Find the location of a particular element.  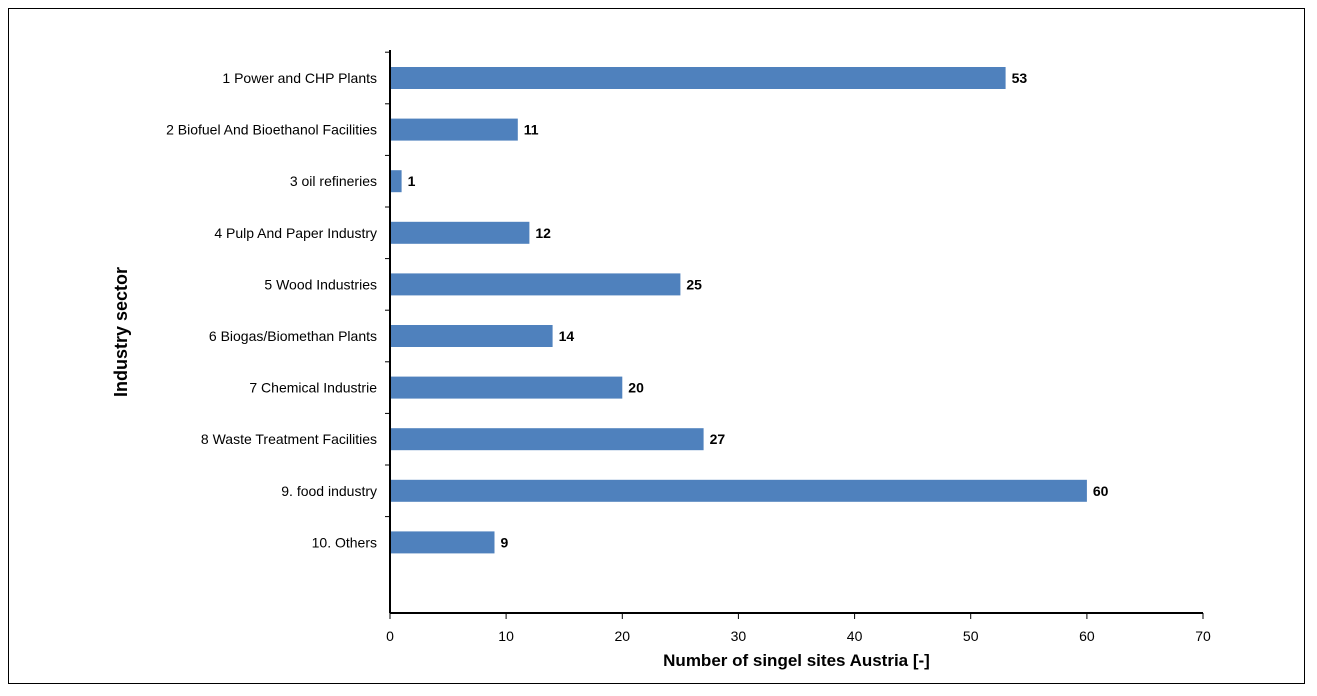

x-tick-label: 10 is located at coordinates (506, 636).